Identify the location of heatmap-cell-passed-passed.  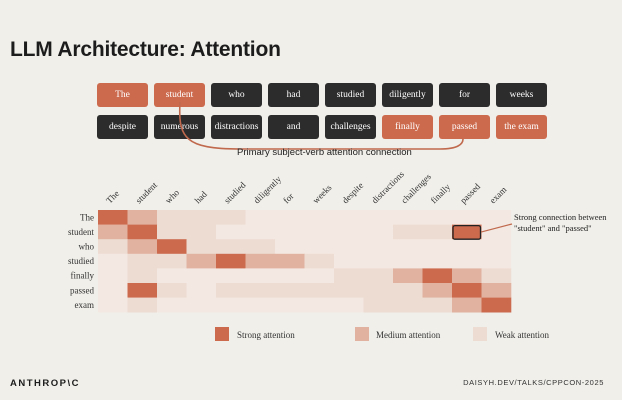
(467, 290).